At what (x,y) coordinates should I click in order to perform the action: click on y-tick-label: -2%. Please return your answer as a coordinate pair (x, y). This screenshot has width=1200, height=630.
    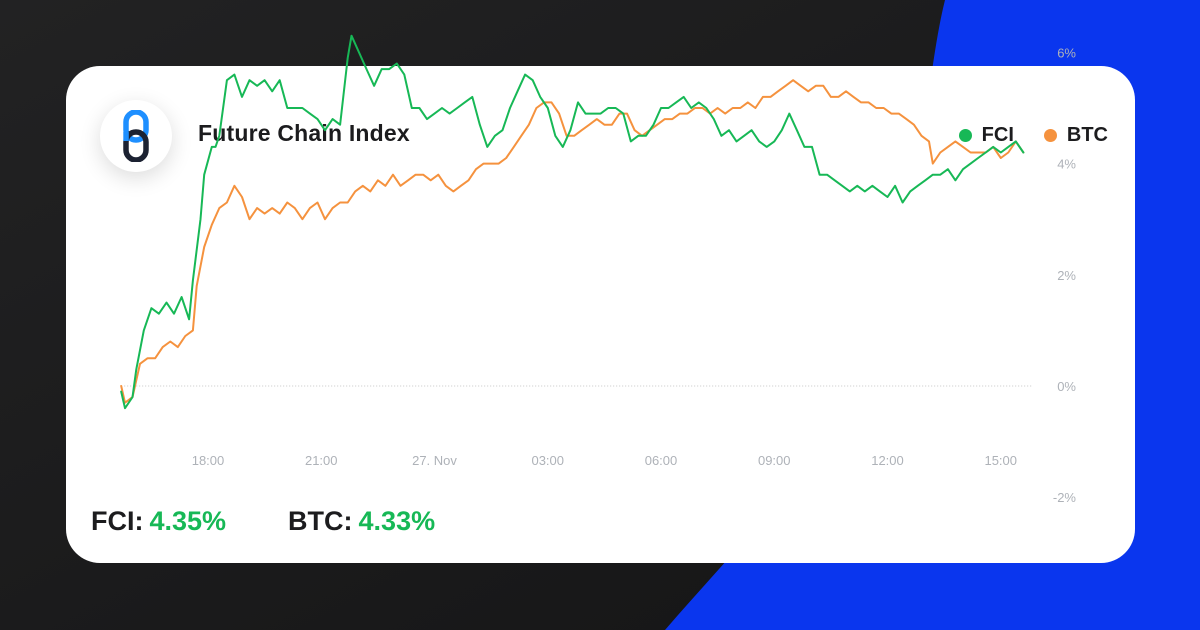
    Looking at the image, I should click on (1065, 497).